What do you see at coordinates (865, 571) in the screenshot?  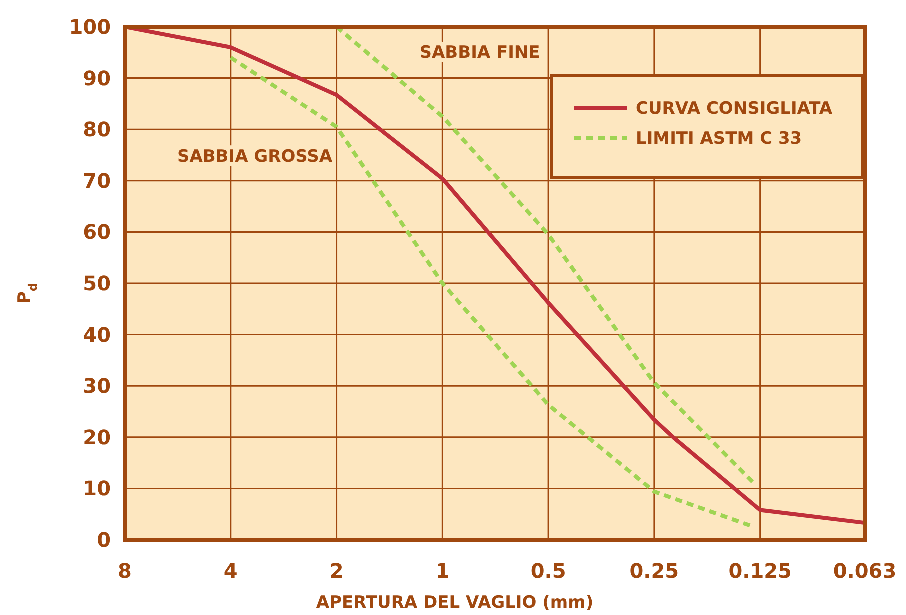 I see `x-tick-label: 0.063` at bounding box center [865, 571].